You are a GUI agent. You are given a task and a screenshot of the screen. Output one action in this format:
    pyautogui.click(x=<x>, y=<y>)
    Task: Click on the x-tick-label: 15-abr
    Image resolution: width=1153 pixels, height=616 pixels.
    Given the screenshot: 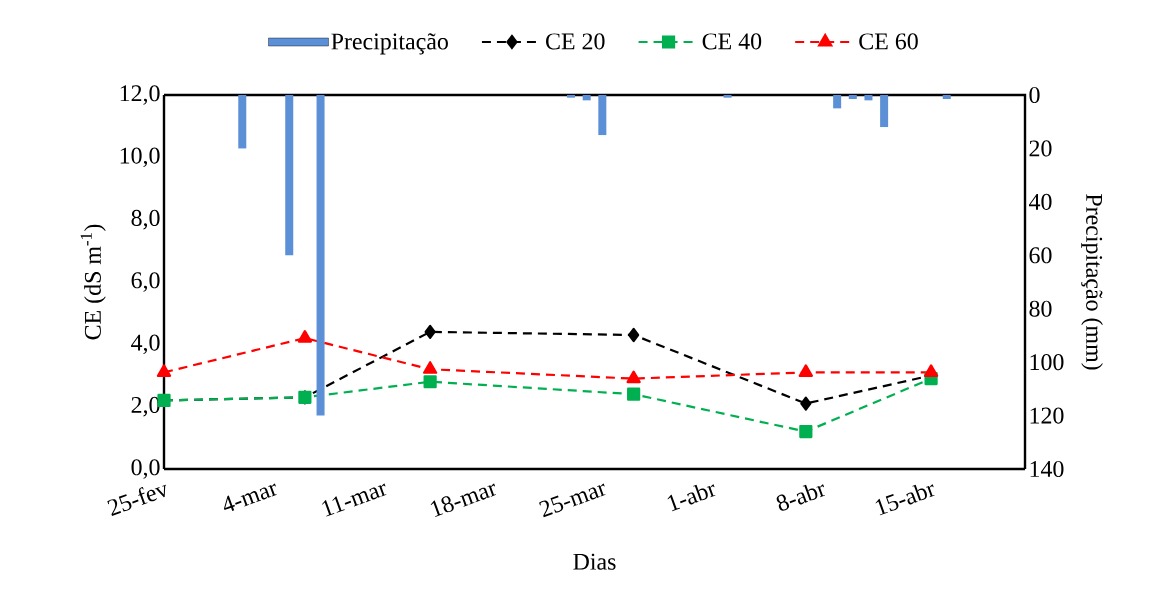 What is the action you would take?
    pyautogui.click(x=905, y=500)
    